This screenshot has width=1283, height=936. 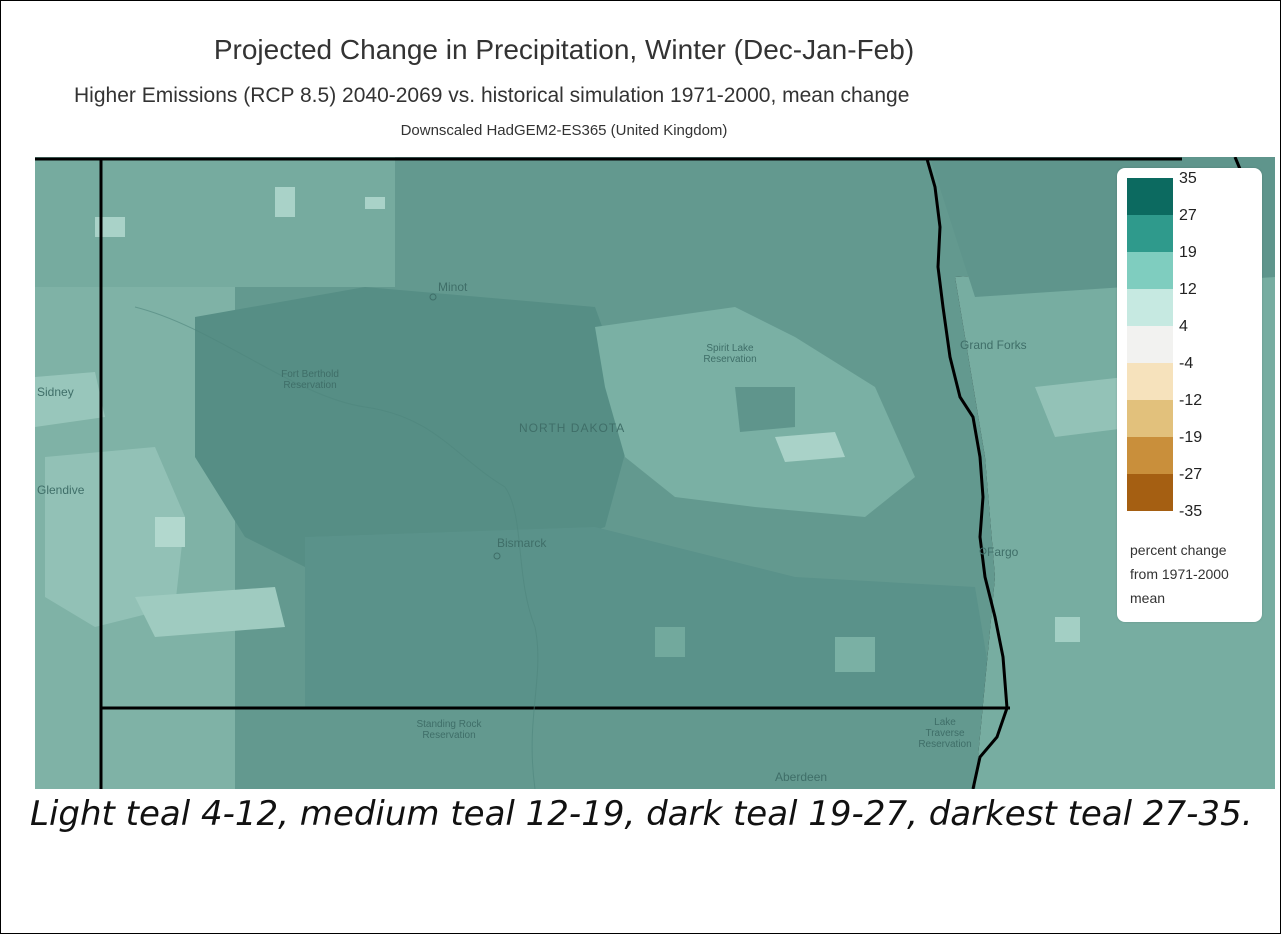 I want to click on legend-tick-label: -4, so click(x=1186, y=363).